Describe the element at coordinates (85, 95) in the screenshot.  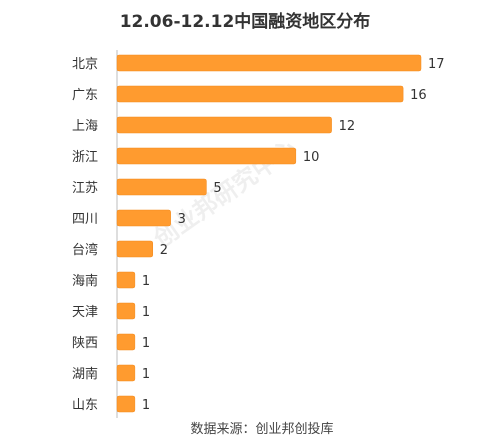
I see `category-label: 广东` at that location.